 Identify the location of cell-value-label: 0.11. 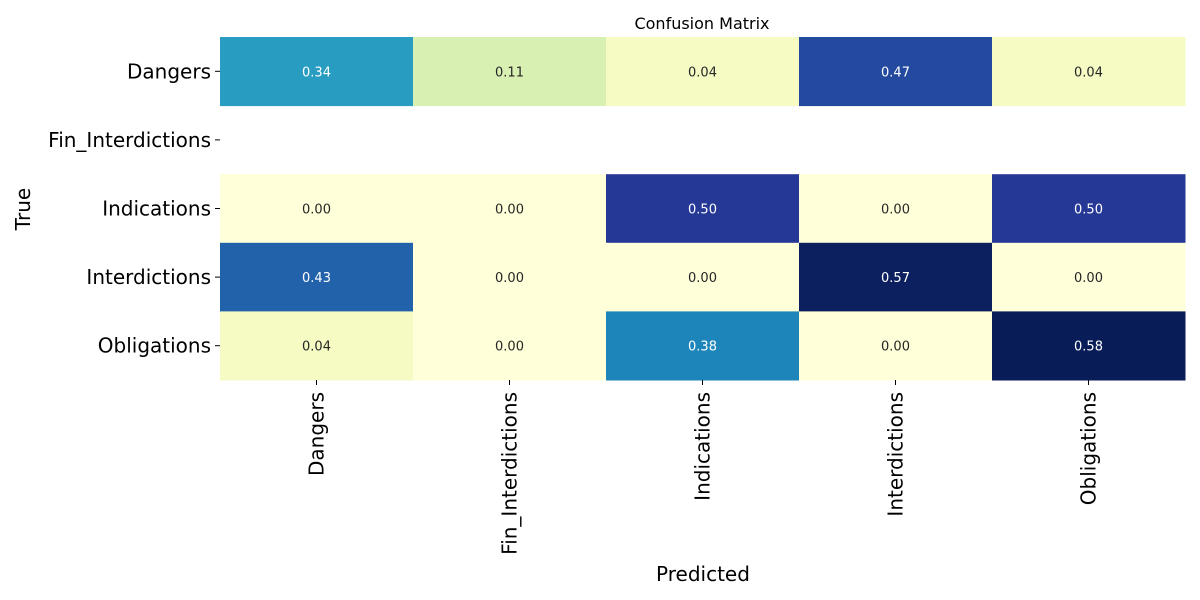
(509, 72).